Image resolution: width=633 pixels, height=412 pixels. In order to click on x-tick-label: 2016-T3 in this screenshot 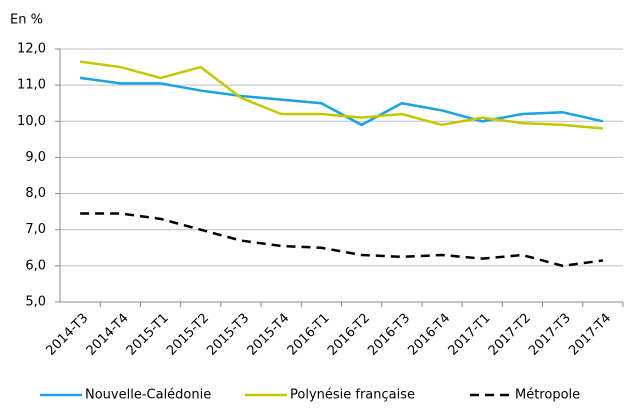, I will do `click(389, 335)`.